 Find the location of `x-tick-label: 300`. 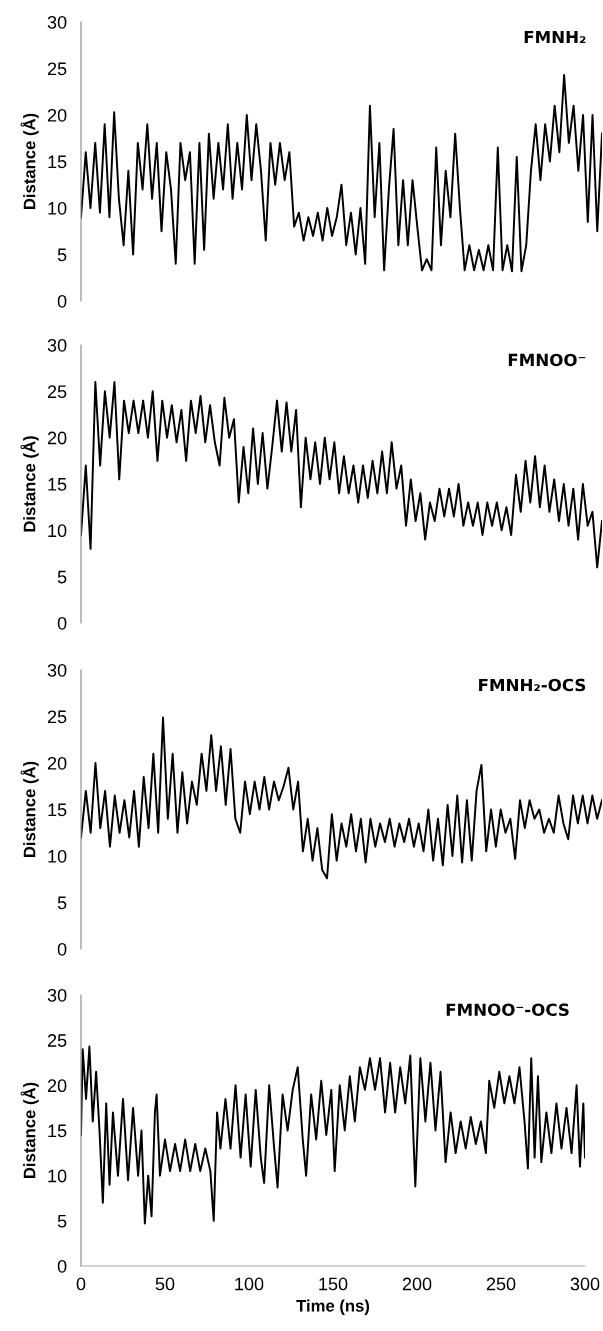

x-tick-label: 300 is located at coordinates (585, 1284).